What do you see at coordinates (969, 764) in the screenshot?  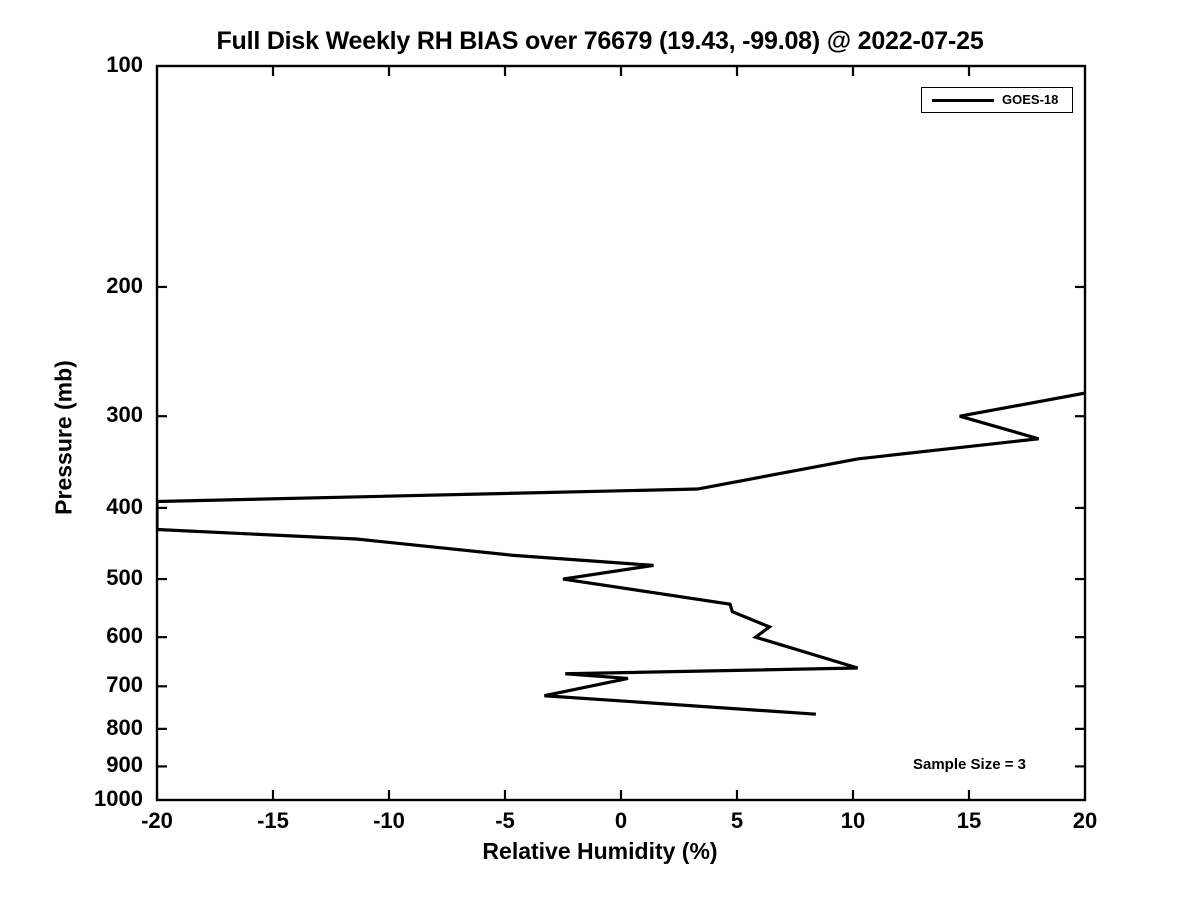 I see `sample-size-annotation: Sample Size = 3` at bounding box center [969, 764].